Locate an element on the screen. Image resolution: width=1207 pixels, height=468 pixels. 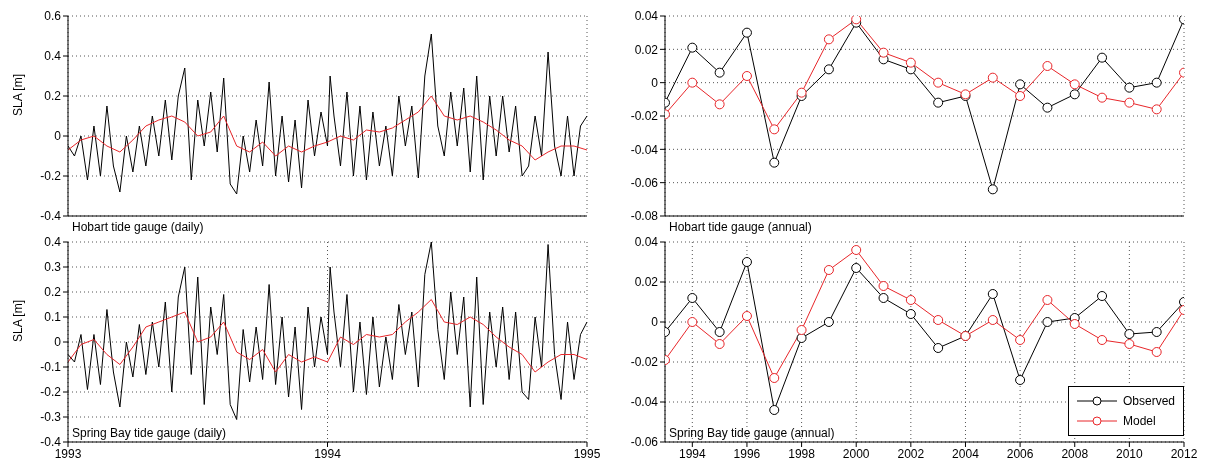
x-tick-label: 1996 is located at coordinates (747, 453).